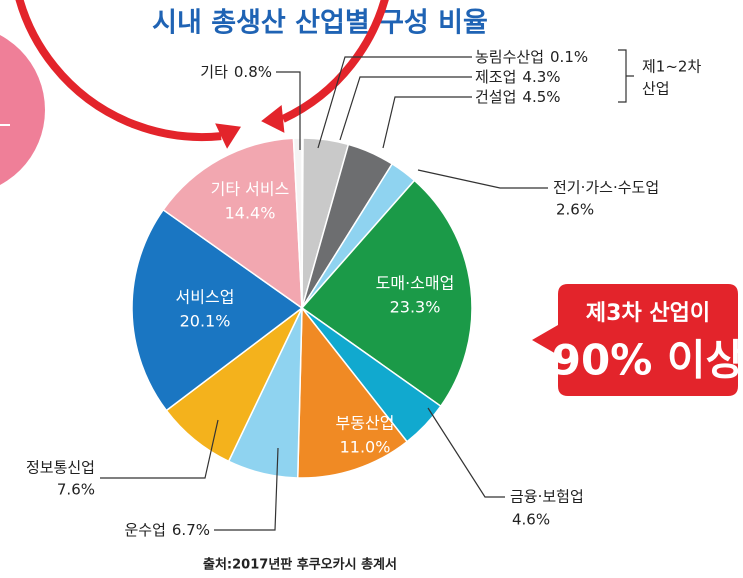 The height and width of the screenshot is (578, 743). What do you see at coordinates (518, 97) in the screenshot?
I see `slice-label: 건설업 4.5%` at bounding box center [518, 97].